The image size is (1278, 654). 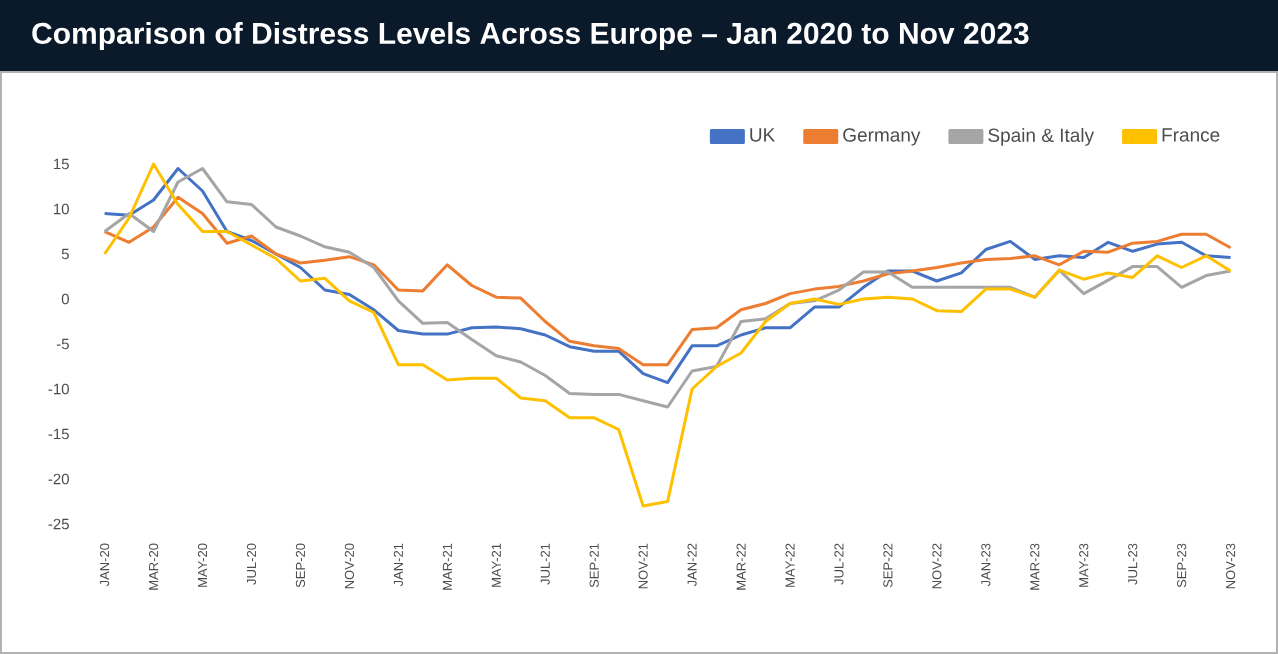 I want to click on legend-label: Spain & Italy, so click(x=1041, y=137).